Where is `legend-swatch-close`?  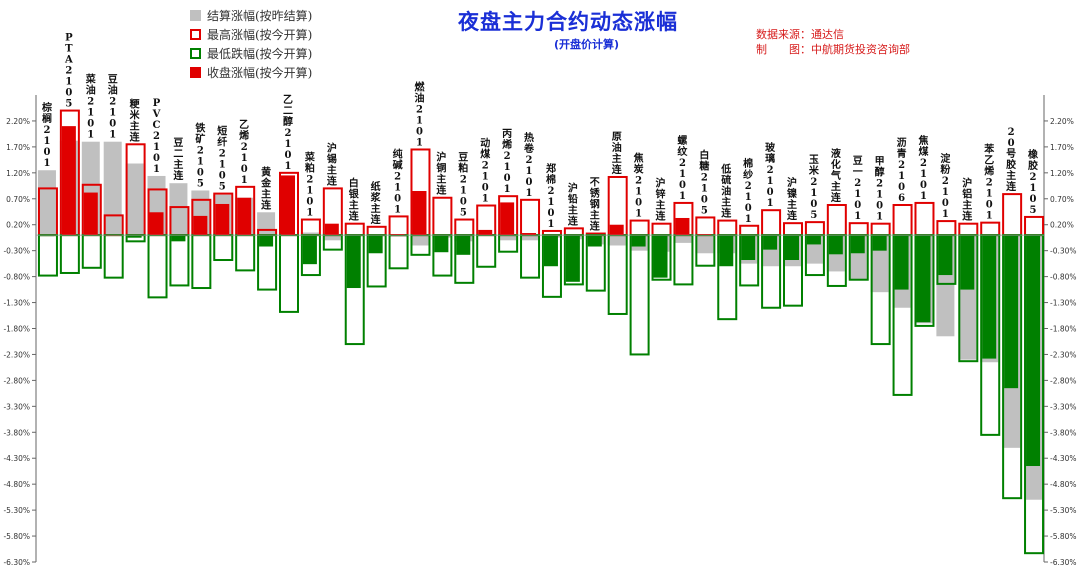
legend-swatch-close is located at coordinates (195, 72).